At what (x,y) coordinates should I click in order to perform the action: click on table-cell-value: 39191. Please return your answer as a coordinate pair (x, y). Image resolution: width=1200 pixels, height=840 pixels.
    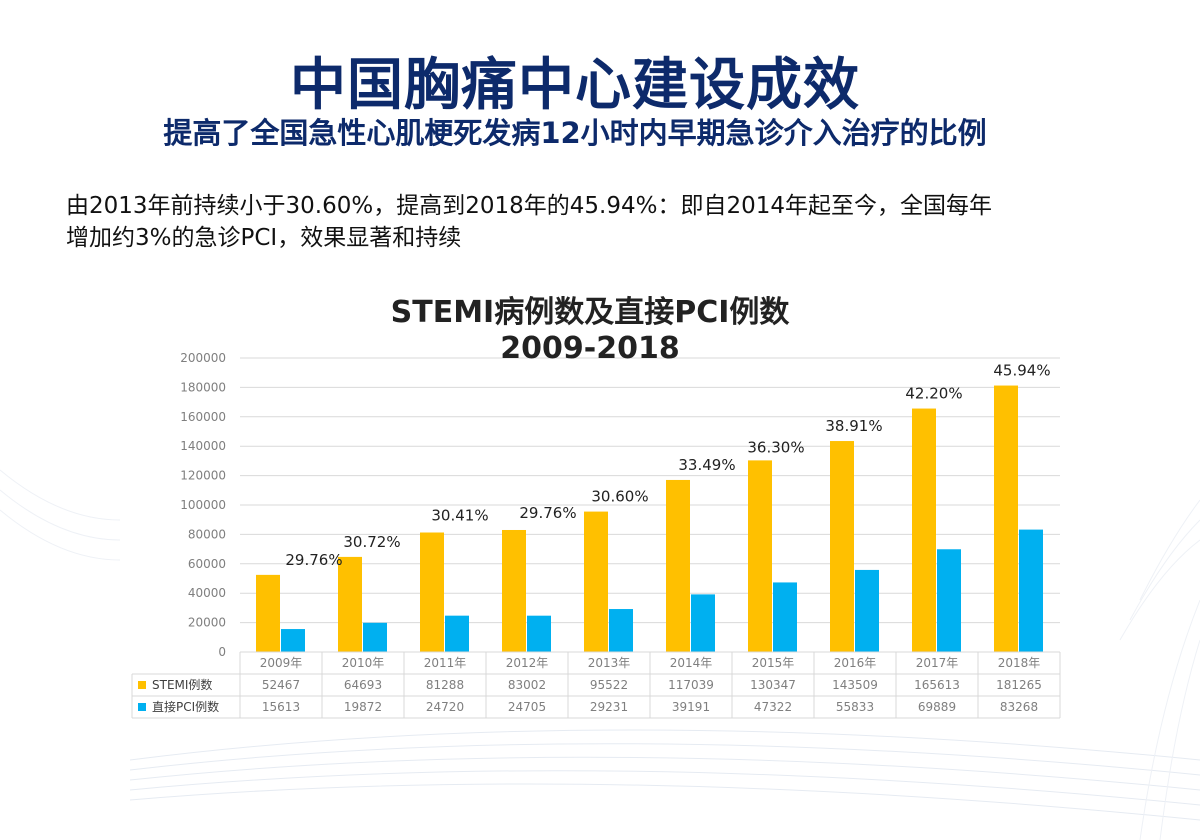
    Looking at the image, I should click on (691, 707).